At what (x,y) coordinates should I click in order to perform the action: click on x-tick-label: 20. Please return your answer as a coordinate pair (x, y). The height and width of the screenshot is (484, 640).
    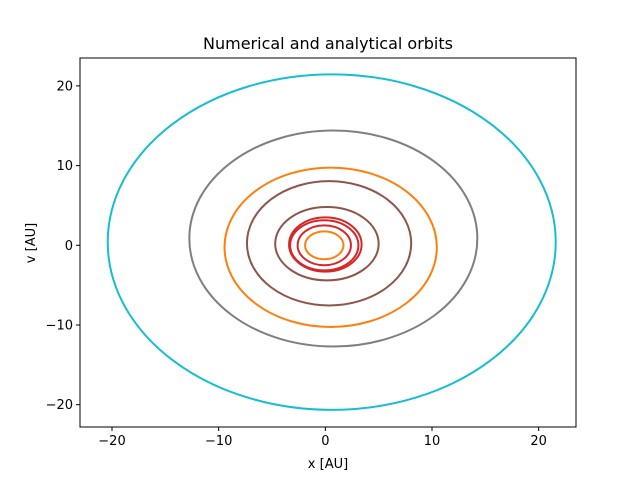
    Looking at the image, I should click on (538, 441).